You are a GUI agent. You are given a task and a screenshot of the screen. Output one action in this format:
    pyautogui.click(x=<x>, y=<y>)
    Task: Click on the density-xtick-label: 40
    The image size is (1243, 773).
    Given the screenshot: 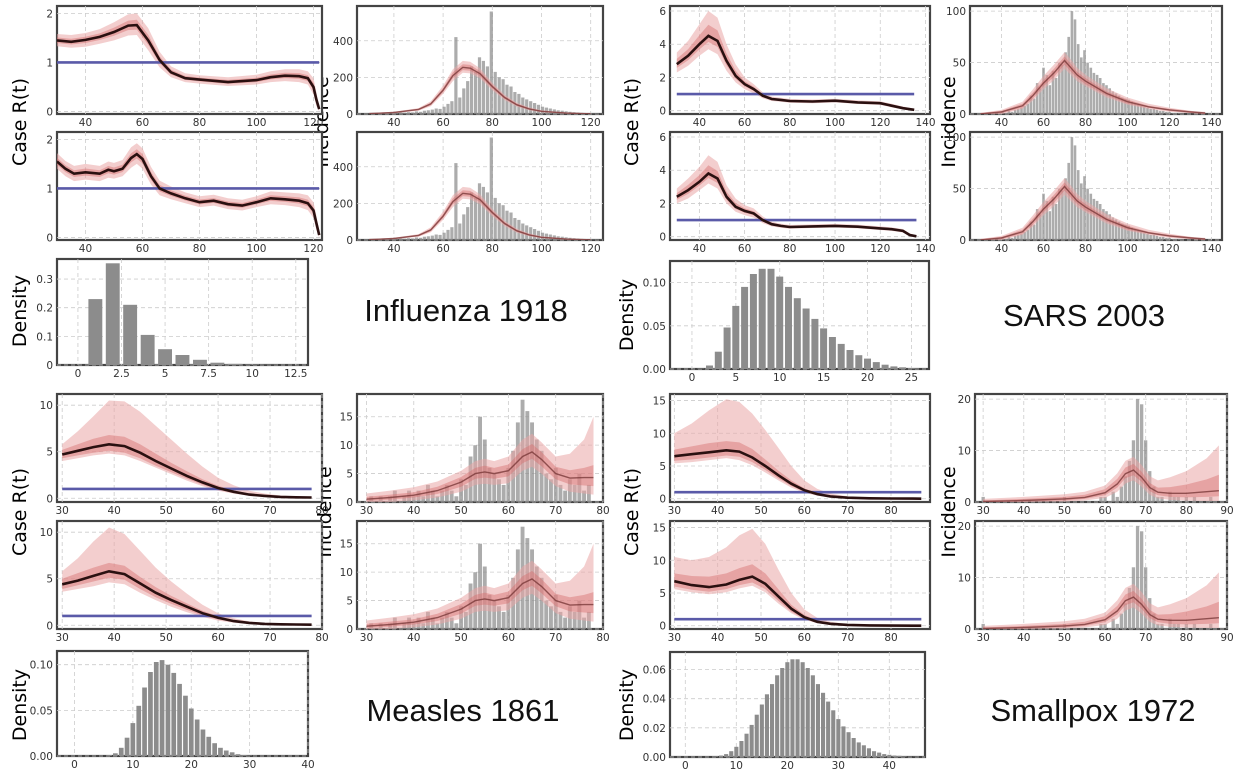 What is the action you would take?
    pyautogui.click(x=307, y=765)
    